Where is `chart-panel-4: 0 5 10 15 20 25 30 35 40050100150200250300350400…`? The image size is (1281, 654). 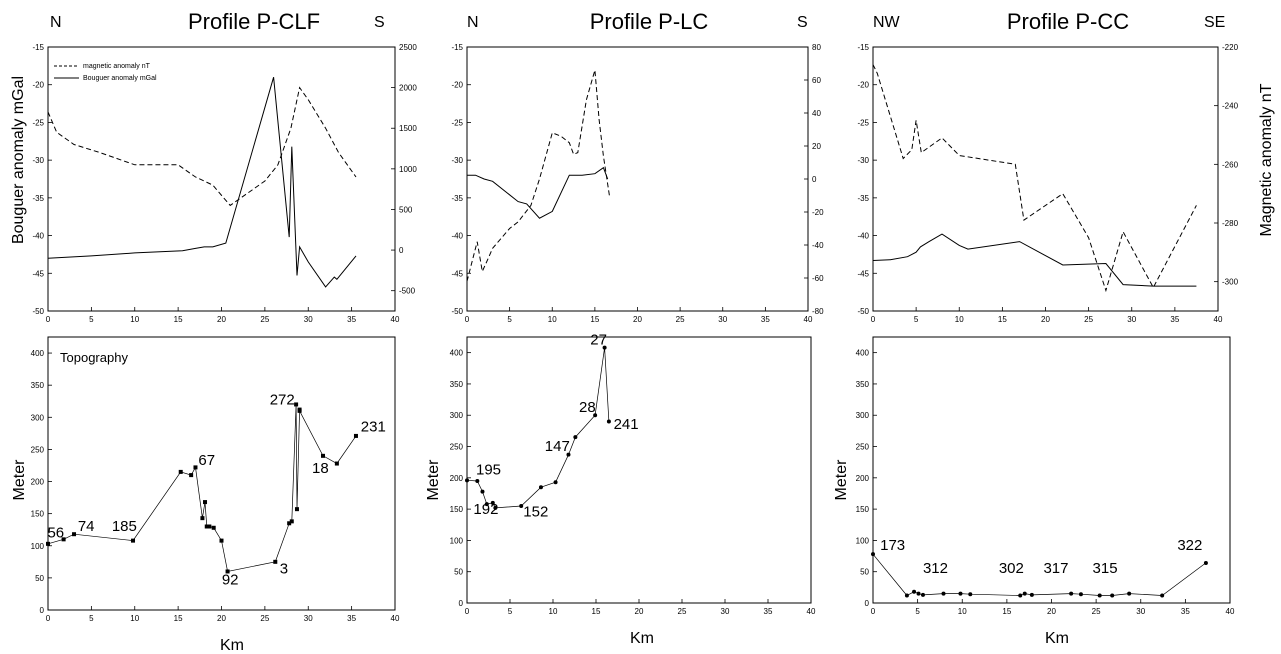
chart-panel-4: 0 5 10 15 20 25 30 35 40050100150200250300350400… is located at coordinates (215, 479).